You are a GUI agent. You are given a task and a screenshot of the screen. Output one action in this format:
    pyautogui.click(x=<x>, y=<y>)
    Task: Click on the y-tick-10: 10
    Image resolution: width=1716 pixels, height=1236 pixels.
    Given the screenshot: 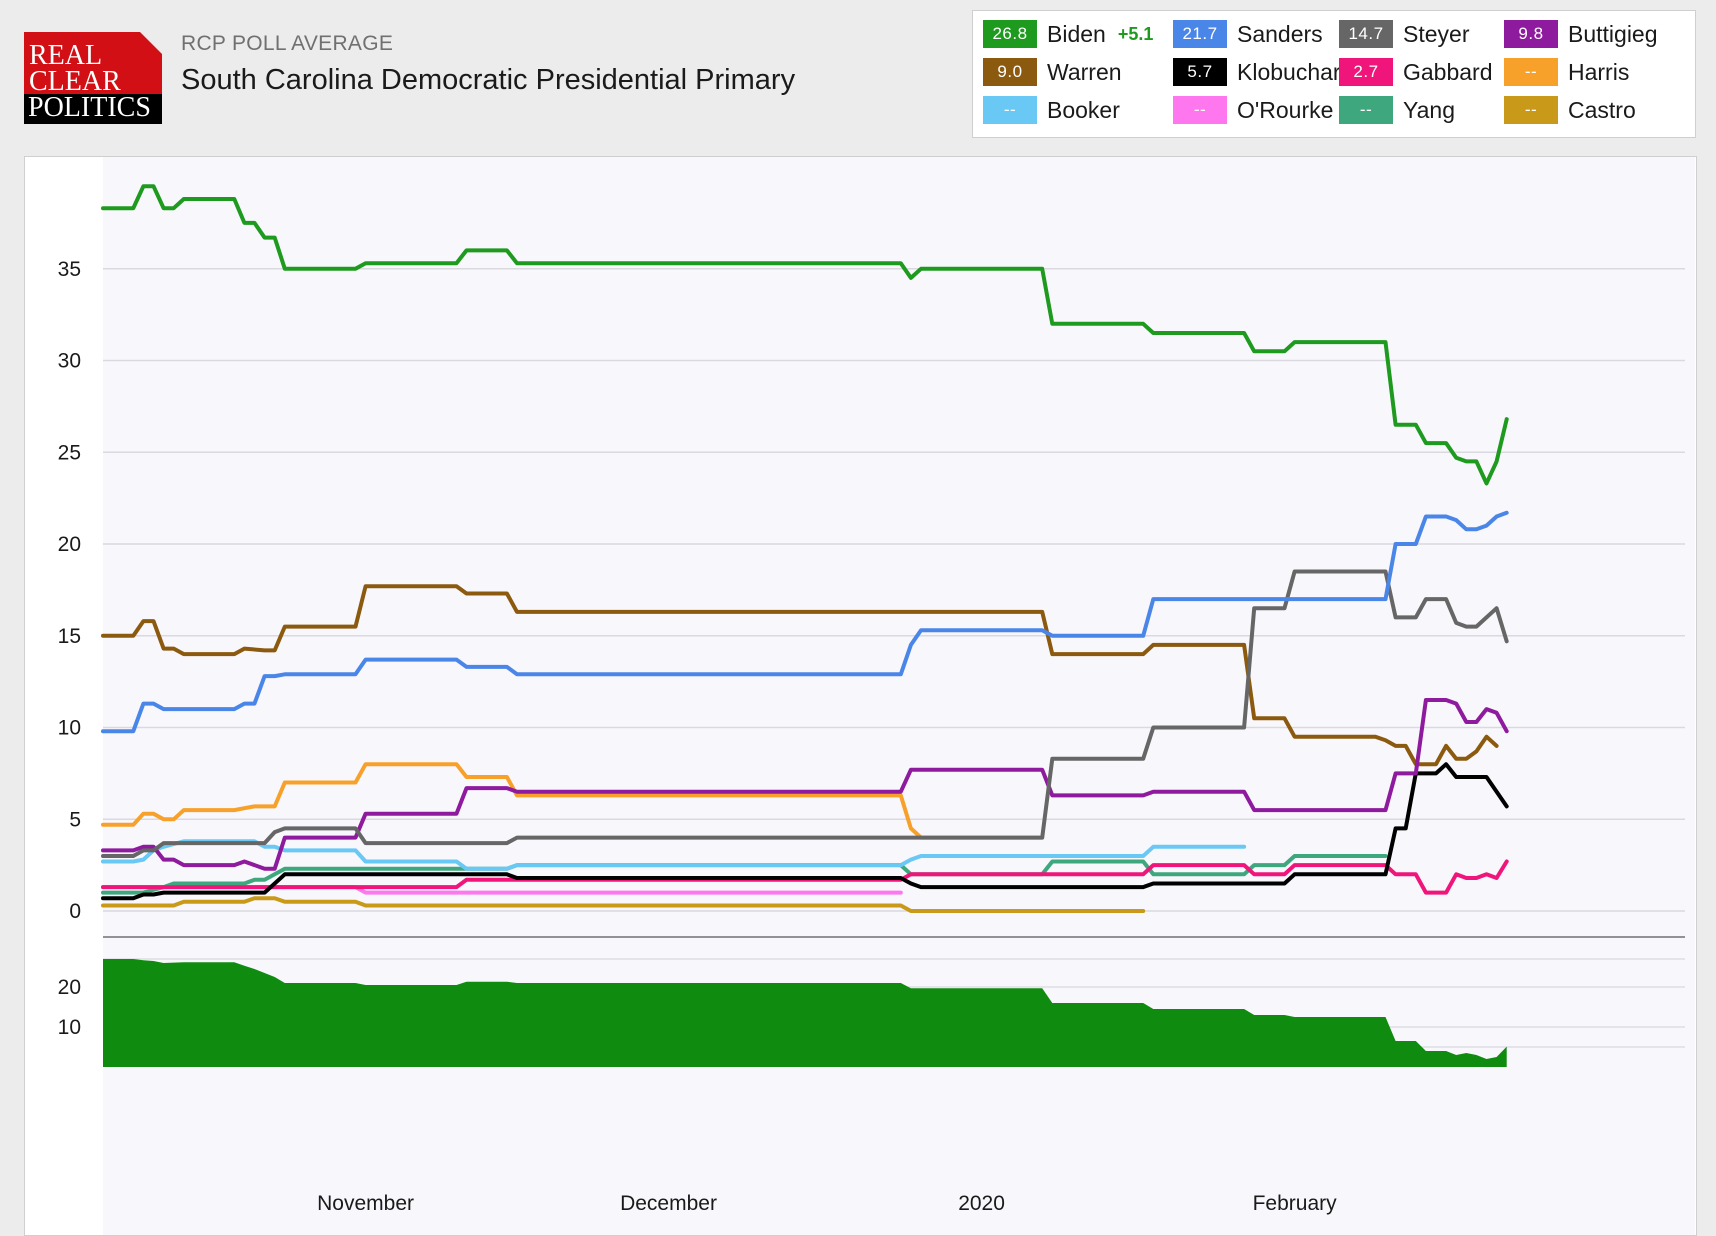 What is the action you would take?
    pyautogui.click(x=69, y=728)
    